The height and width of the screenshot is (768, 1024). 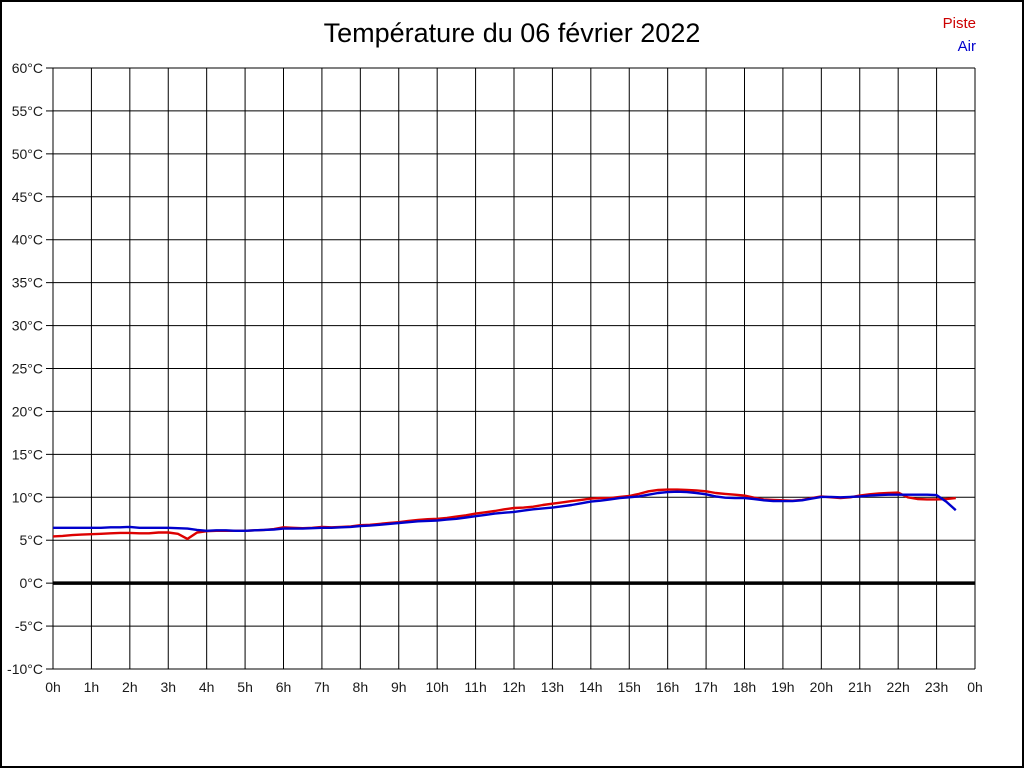 I want to click on x-tick-label: 12h, so click(x=513, y=687).